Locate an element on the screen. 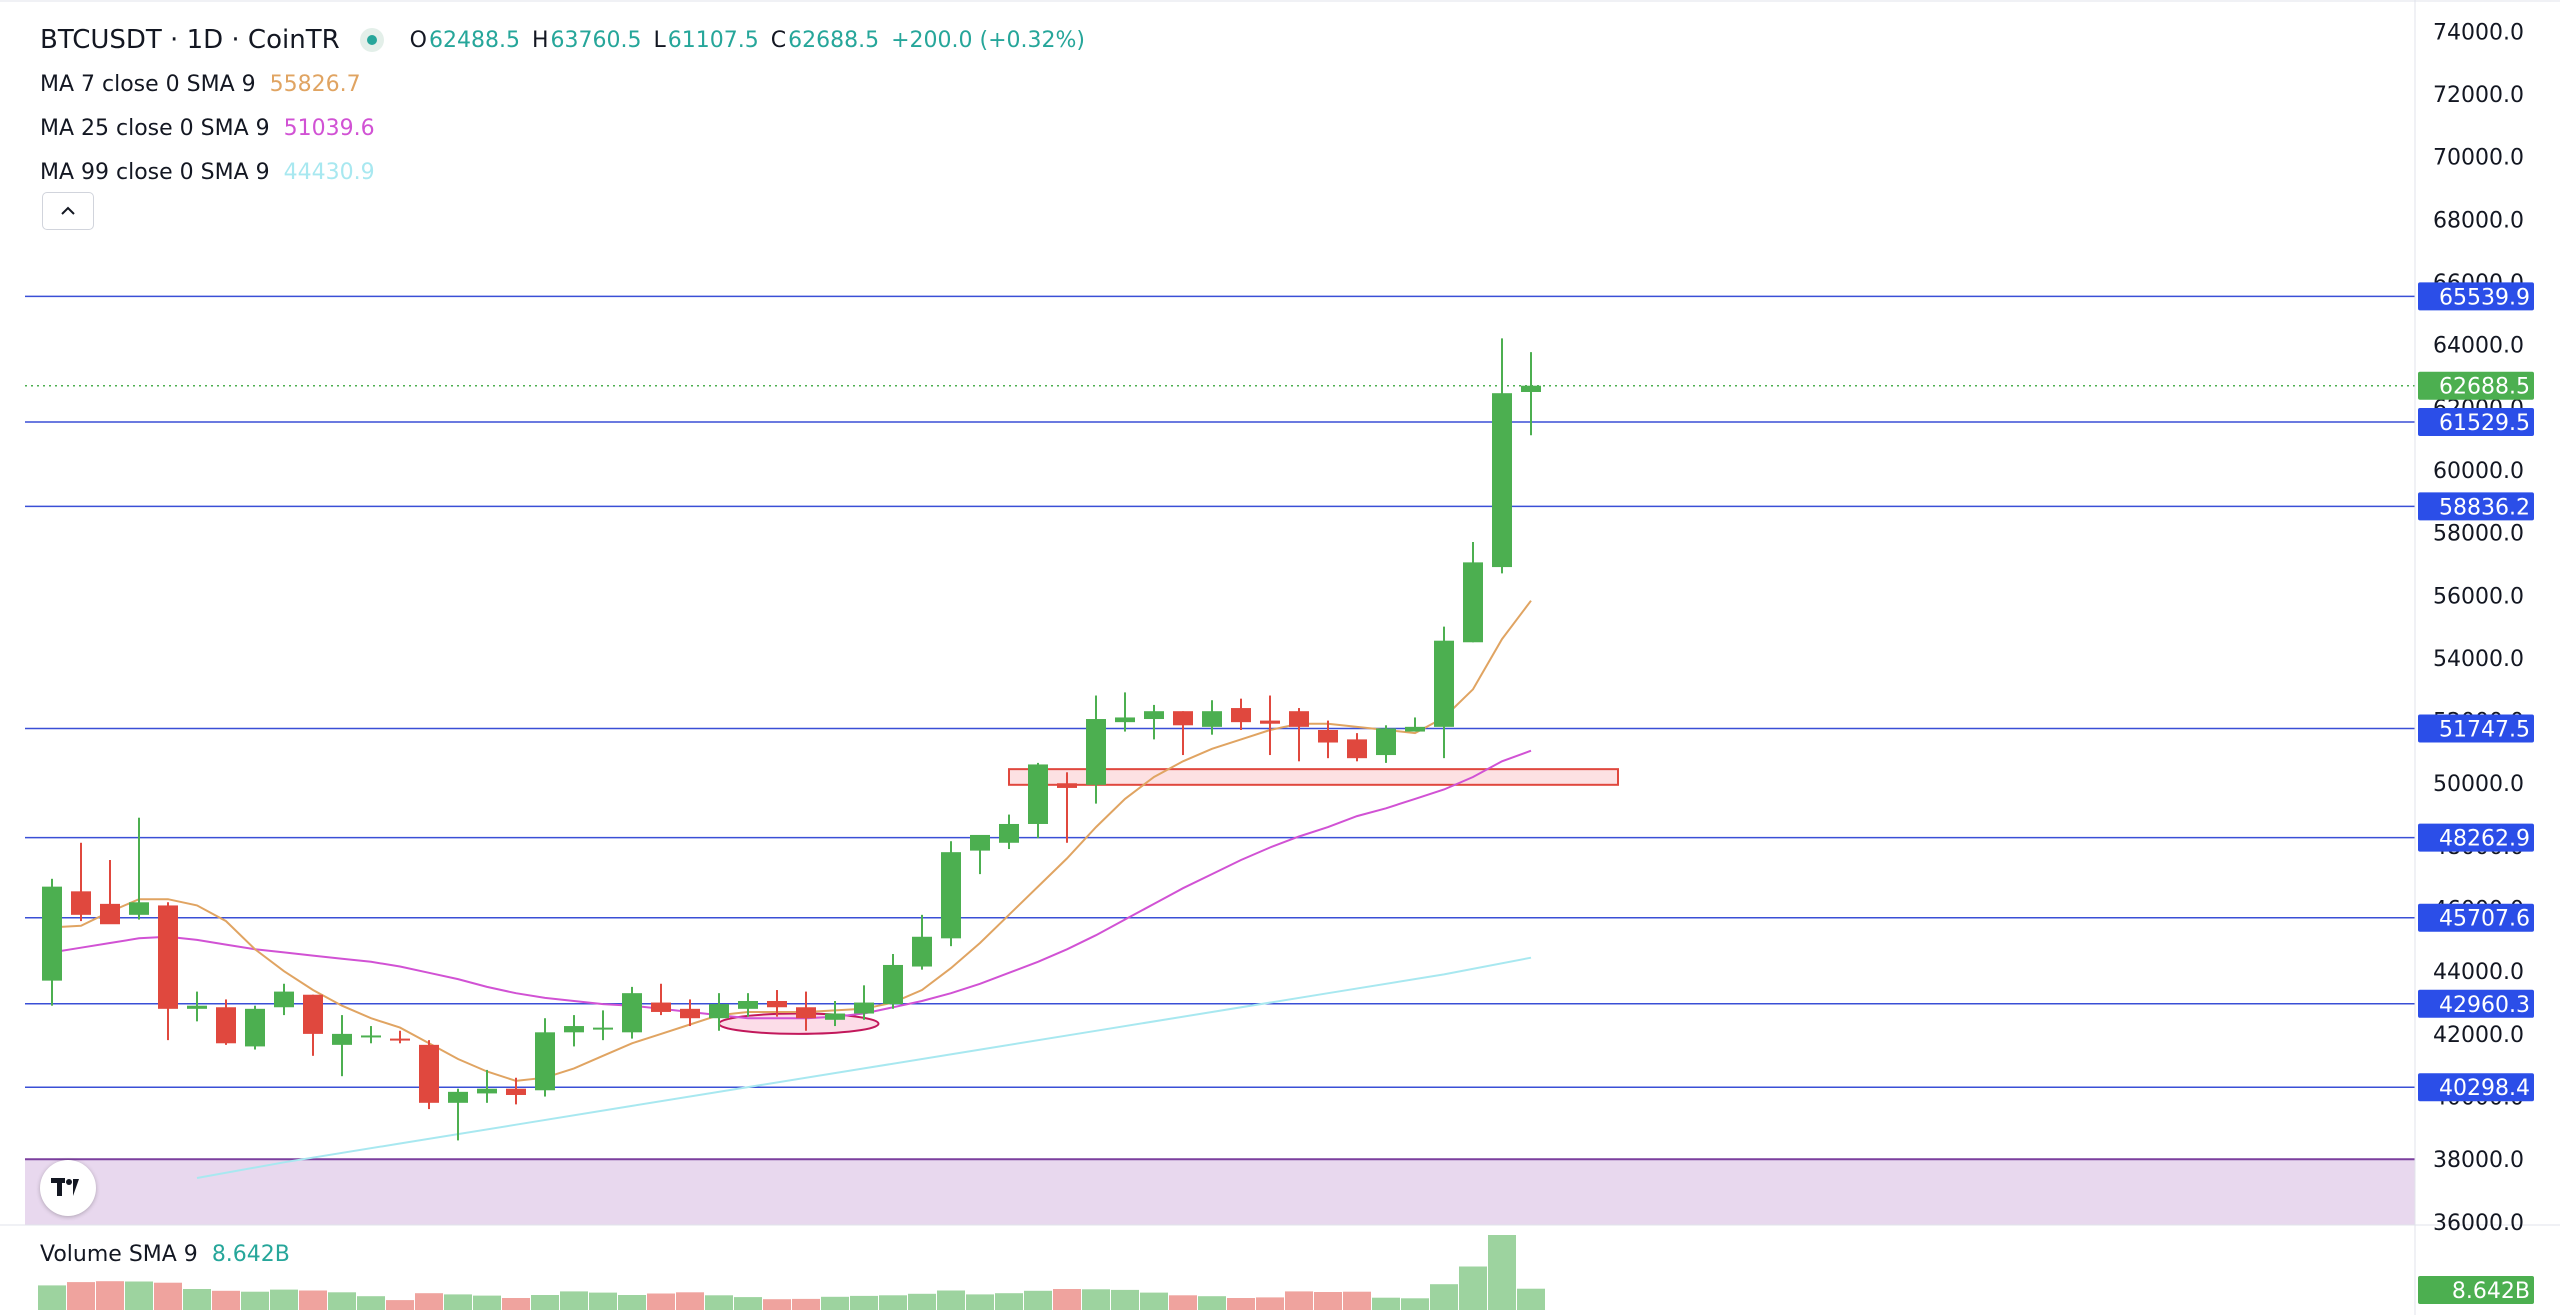 The image size is (2560, 1315). volume-axis-tag: 8.642B is located at coordinates (2491, 1291).